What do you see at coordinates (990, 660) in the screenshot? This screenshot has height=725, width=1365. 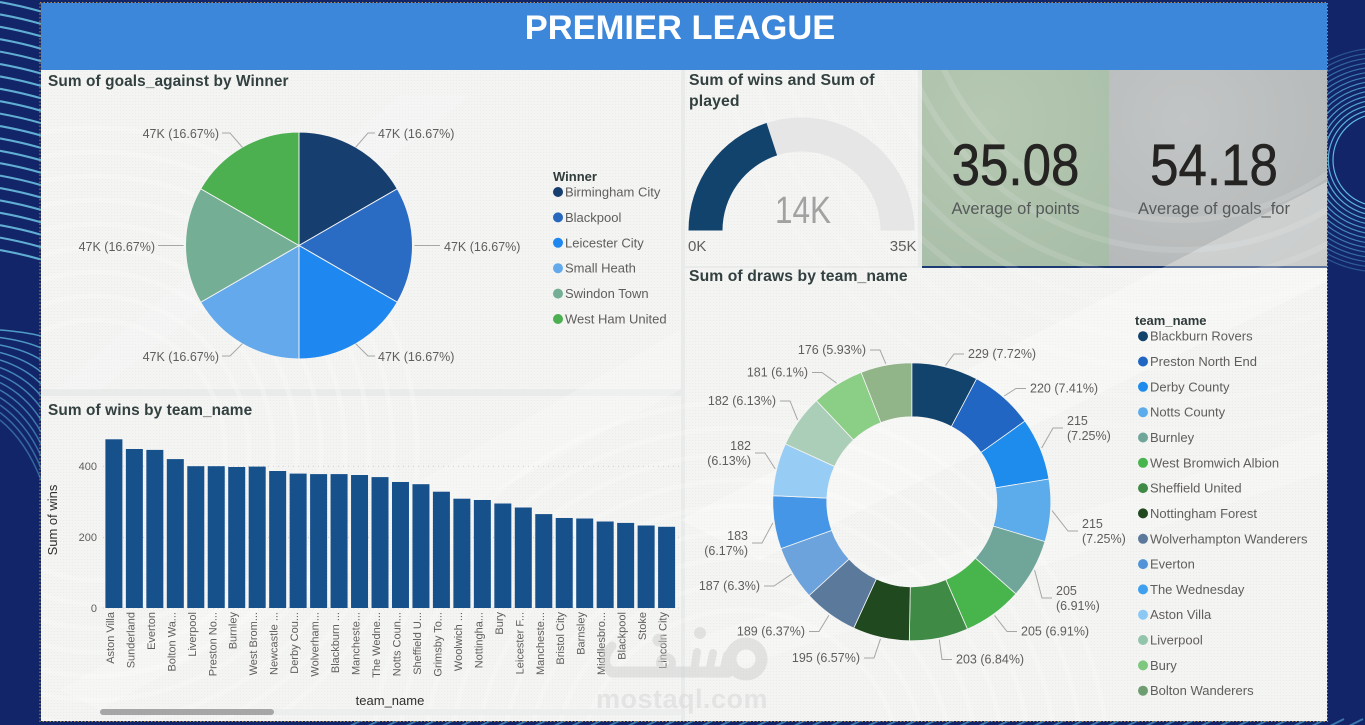 I see `svg-text: 203 (6.84%)` at bounding box center [990, 660].